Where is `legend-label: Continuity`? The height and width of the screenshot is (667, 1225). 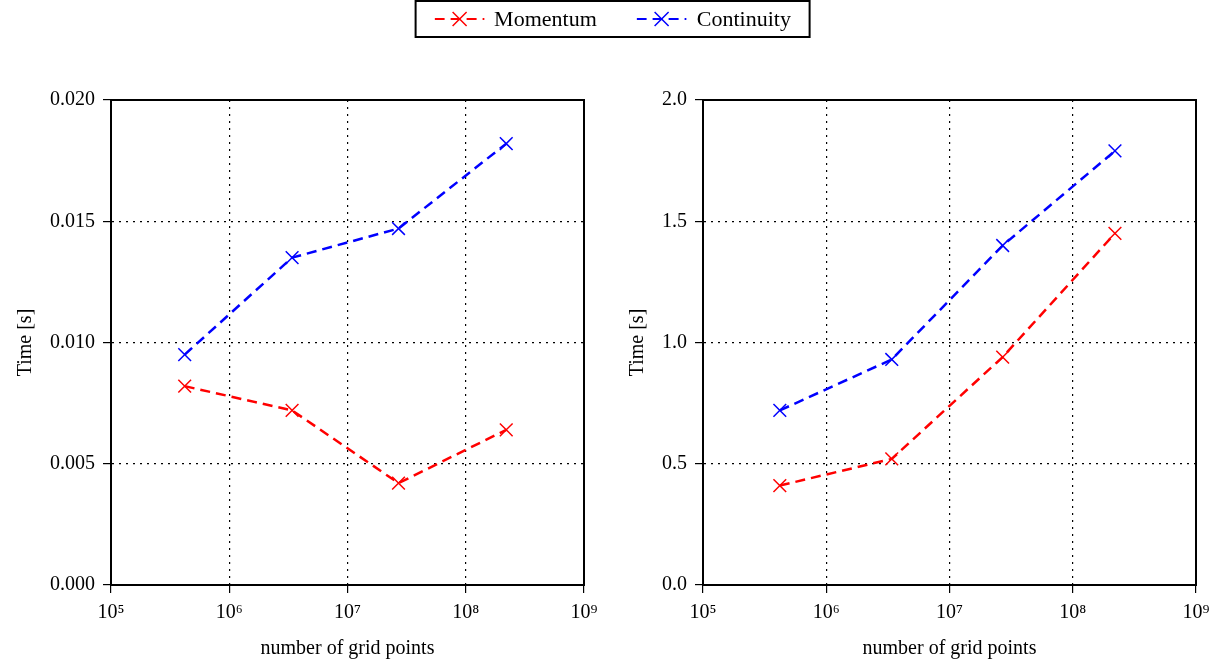 legend-label: Continuity is located at coordinates (743, 19).